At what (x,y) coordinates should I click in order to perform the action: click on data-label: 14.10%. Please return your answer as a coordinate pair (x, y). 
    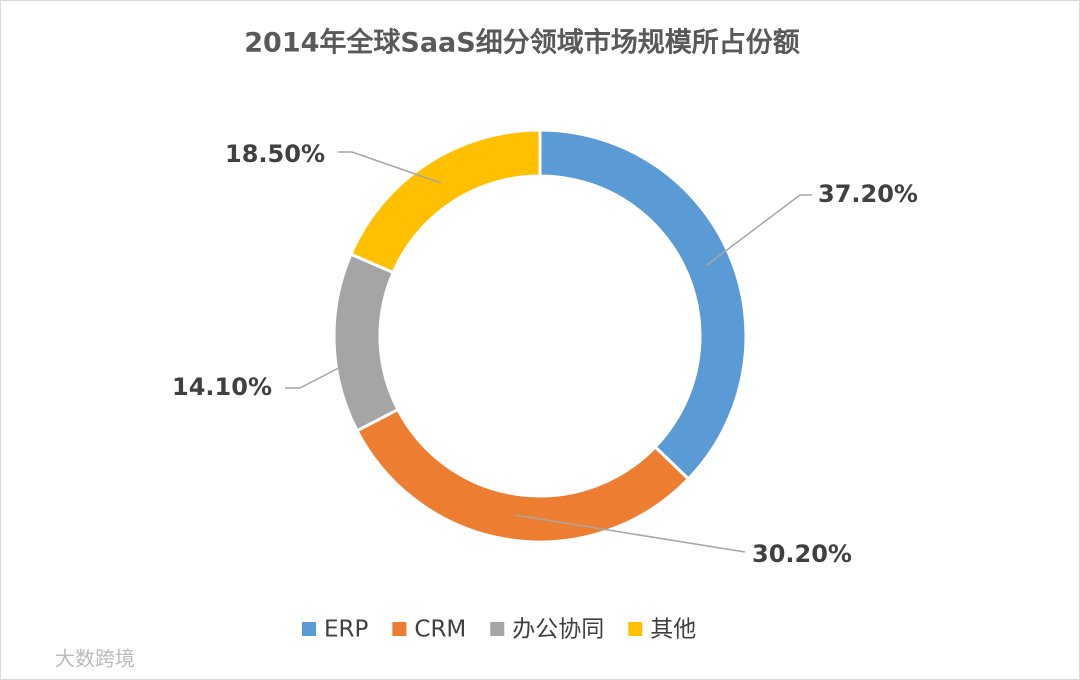
    Looking at the image, I should click on (222, 387).